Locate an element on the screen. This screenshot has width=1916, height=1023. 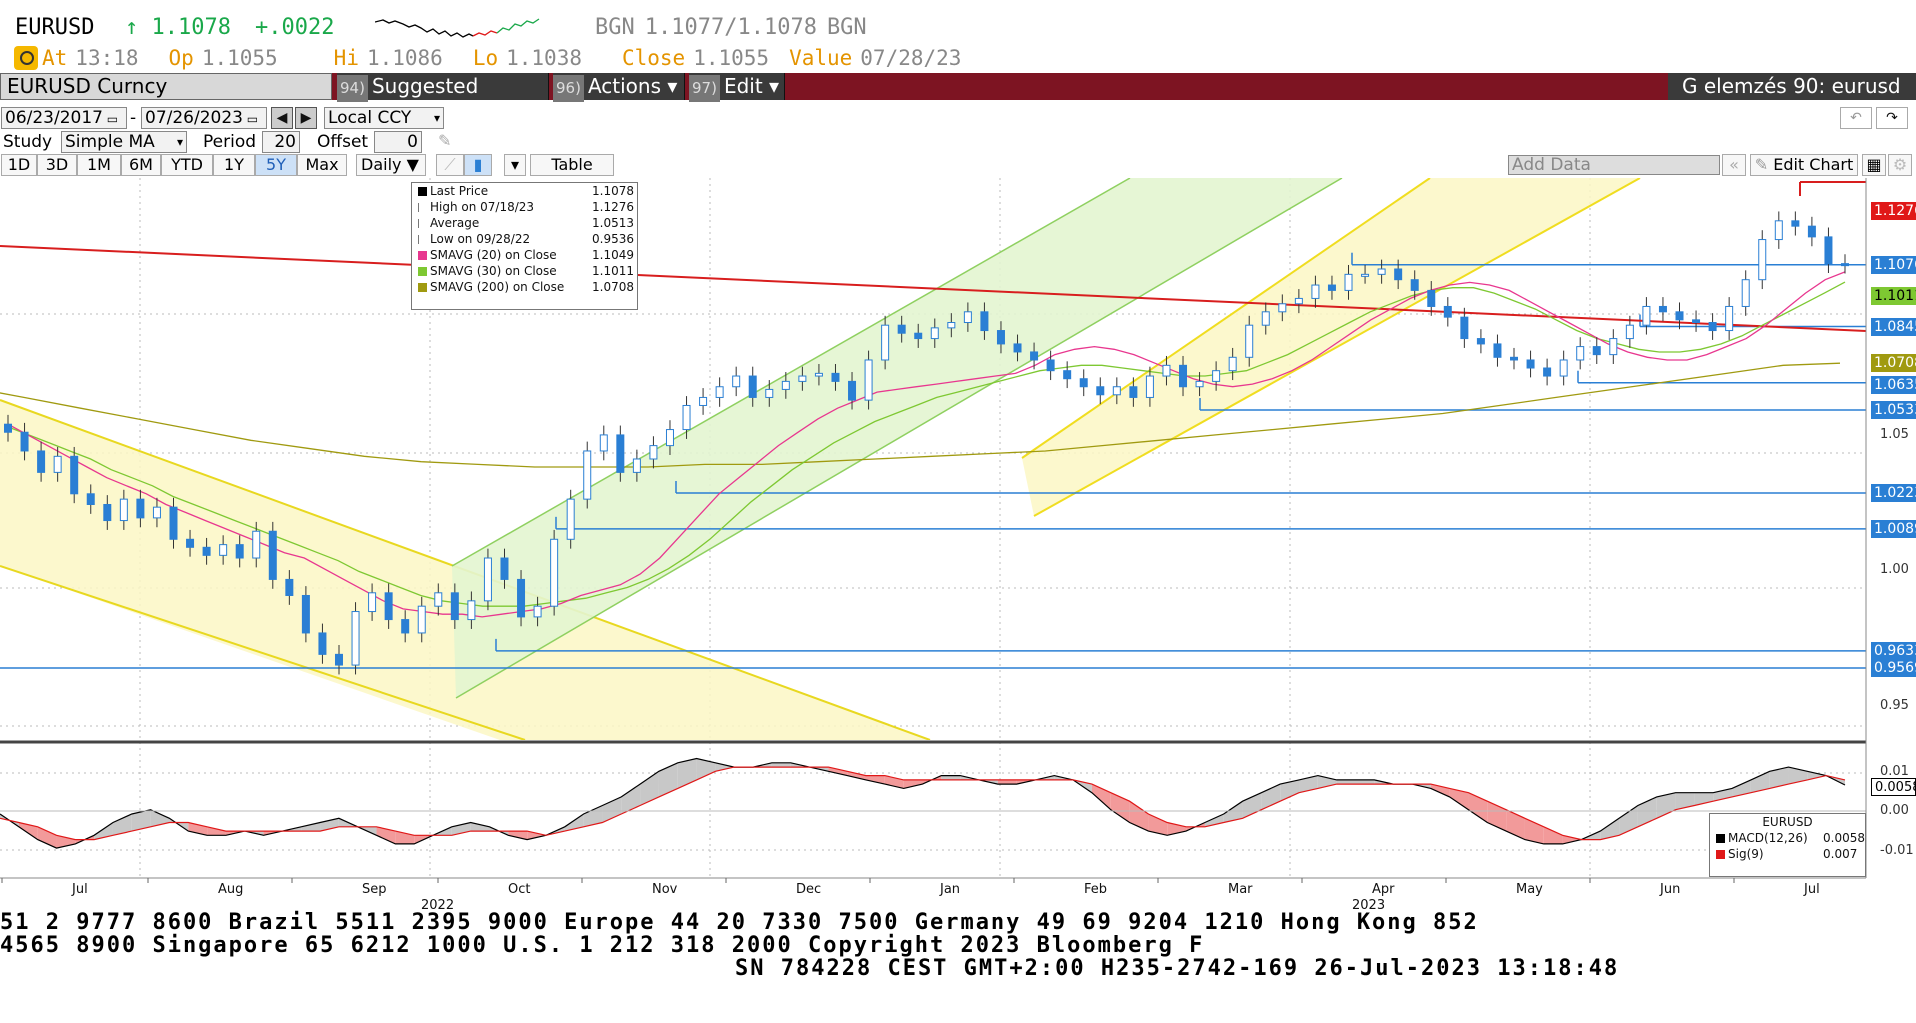
high-label: Hi is located at coordinates (346, 57).